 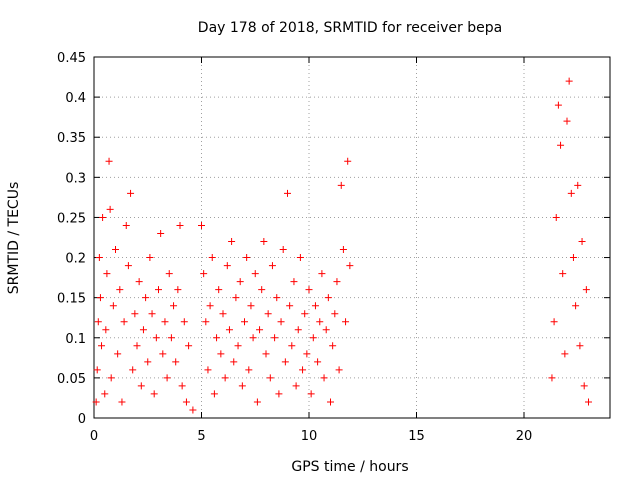 What do you see at coordinates (71, 58) in the screenshot?
I see `y-tick-label: 0.45` at bounding box center [71, 58].